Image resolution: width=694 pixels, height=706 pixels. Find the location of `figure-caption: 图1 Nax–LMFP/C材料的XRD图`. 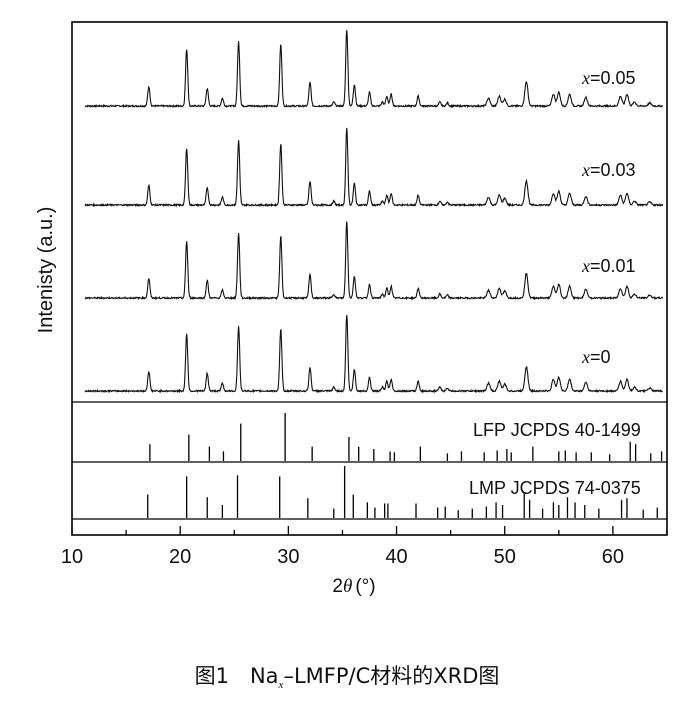

figure-caption: 图1 Nax–LMFP/C材料的XRD图 is located at coordinates (347, 675).